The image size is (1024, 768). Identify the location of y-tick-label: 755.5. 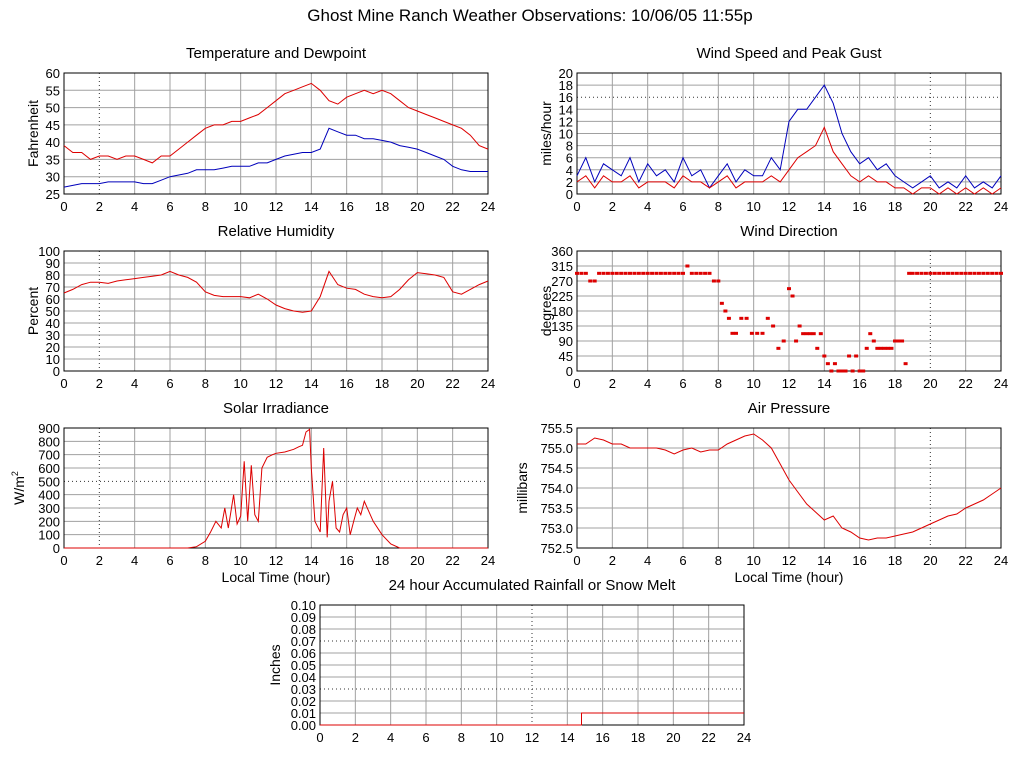
(556, 428).